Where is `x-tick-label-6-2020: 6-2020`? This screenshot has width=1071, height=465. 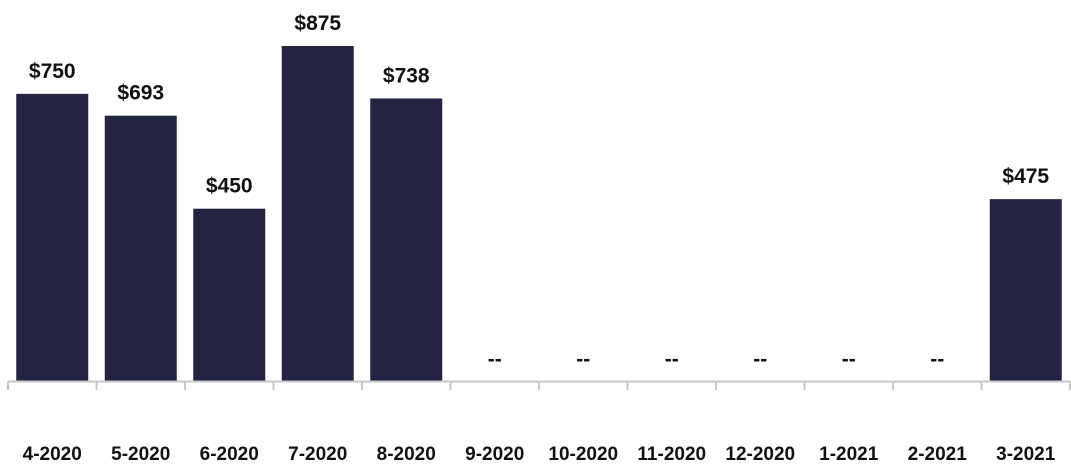
x-tick-label-6-2020: 6-2020 is located at coordinates (229, 454).